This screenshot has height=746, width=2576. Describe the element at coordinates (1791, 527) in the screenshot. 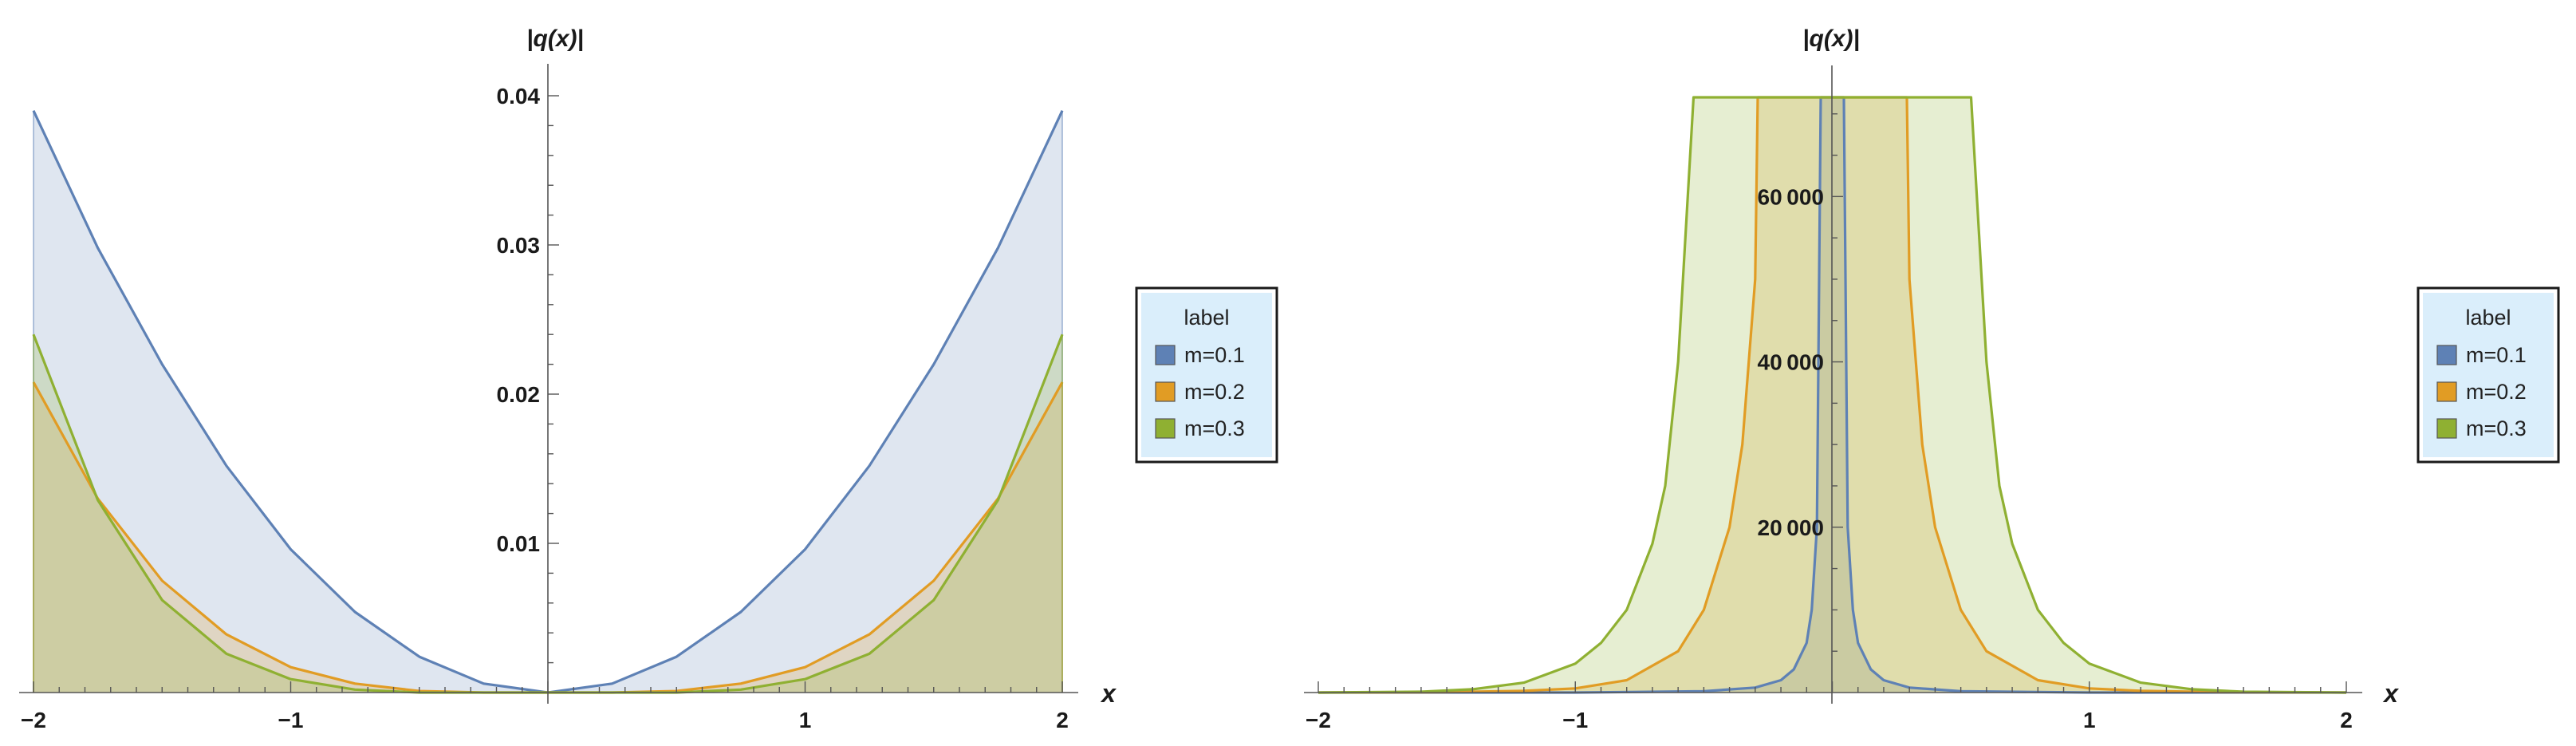

I see `y-tick-label: 20 000` at that location.